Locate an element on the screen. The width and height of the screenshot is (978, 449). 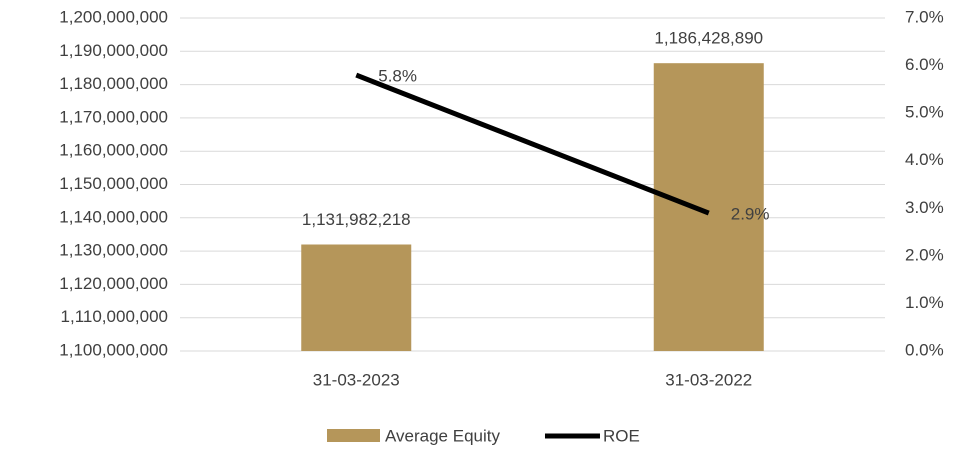
data-label: 1,186,428,890 is located at coordinates (708, 38).